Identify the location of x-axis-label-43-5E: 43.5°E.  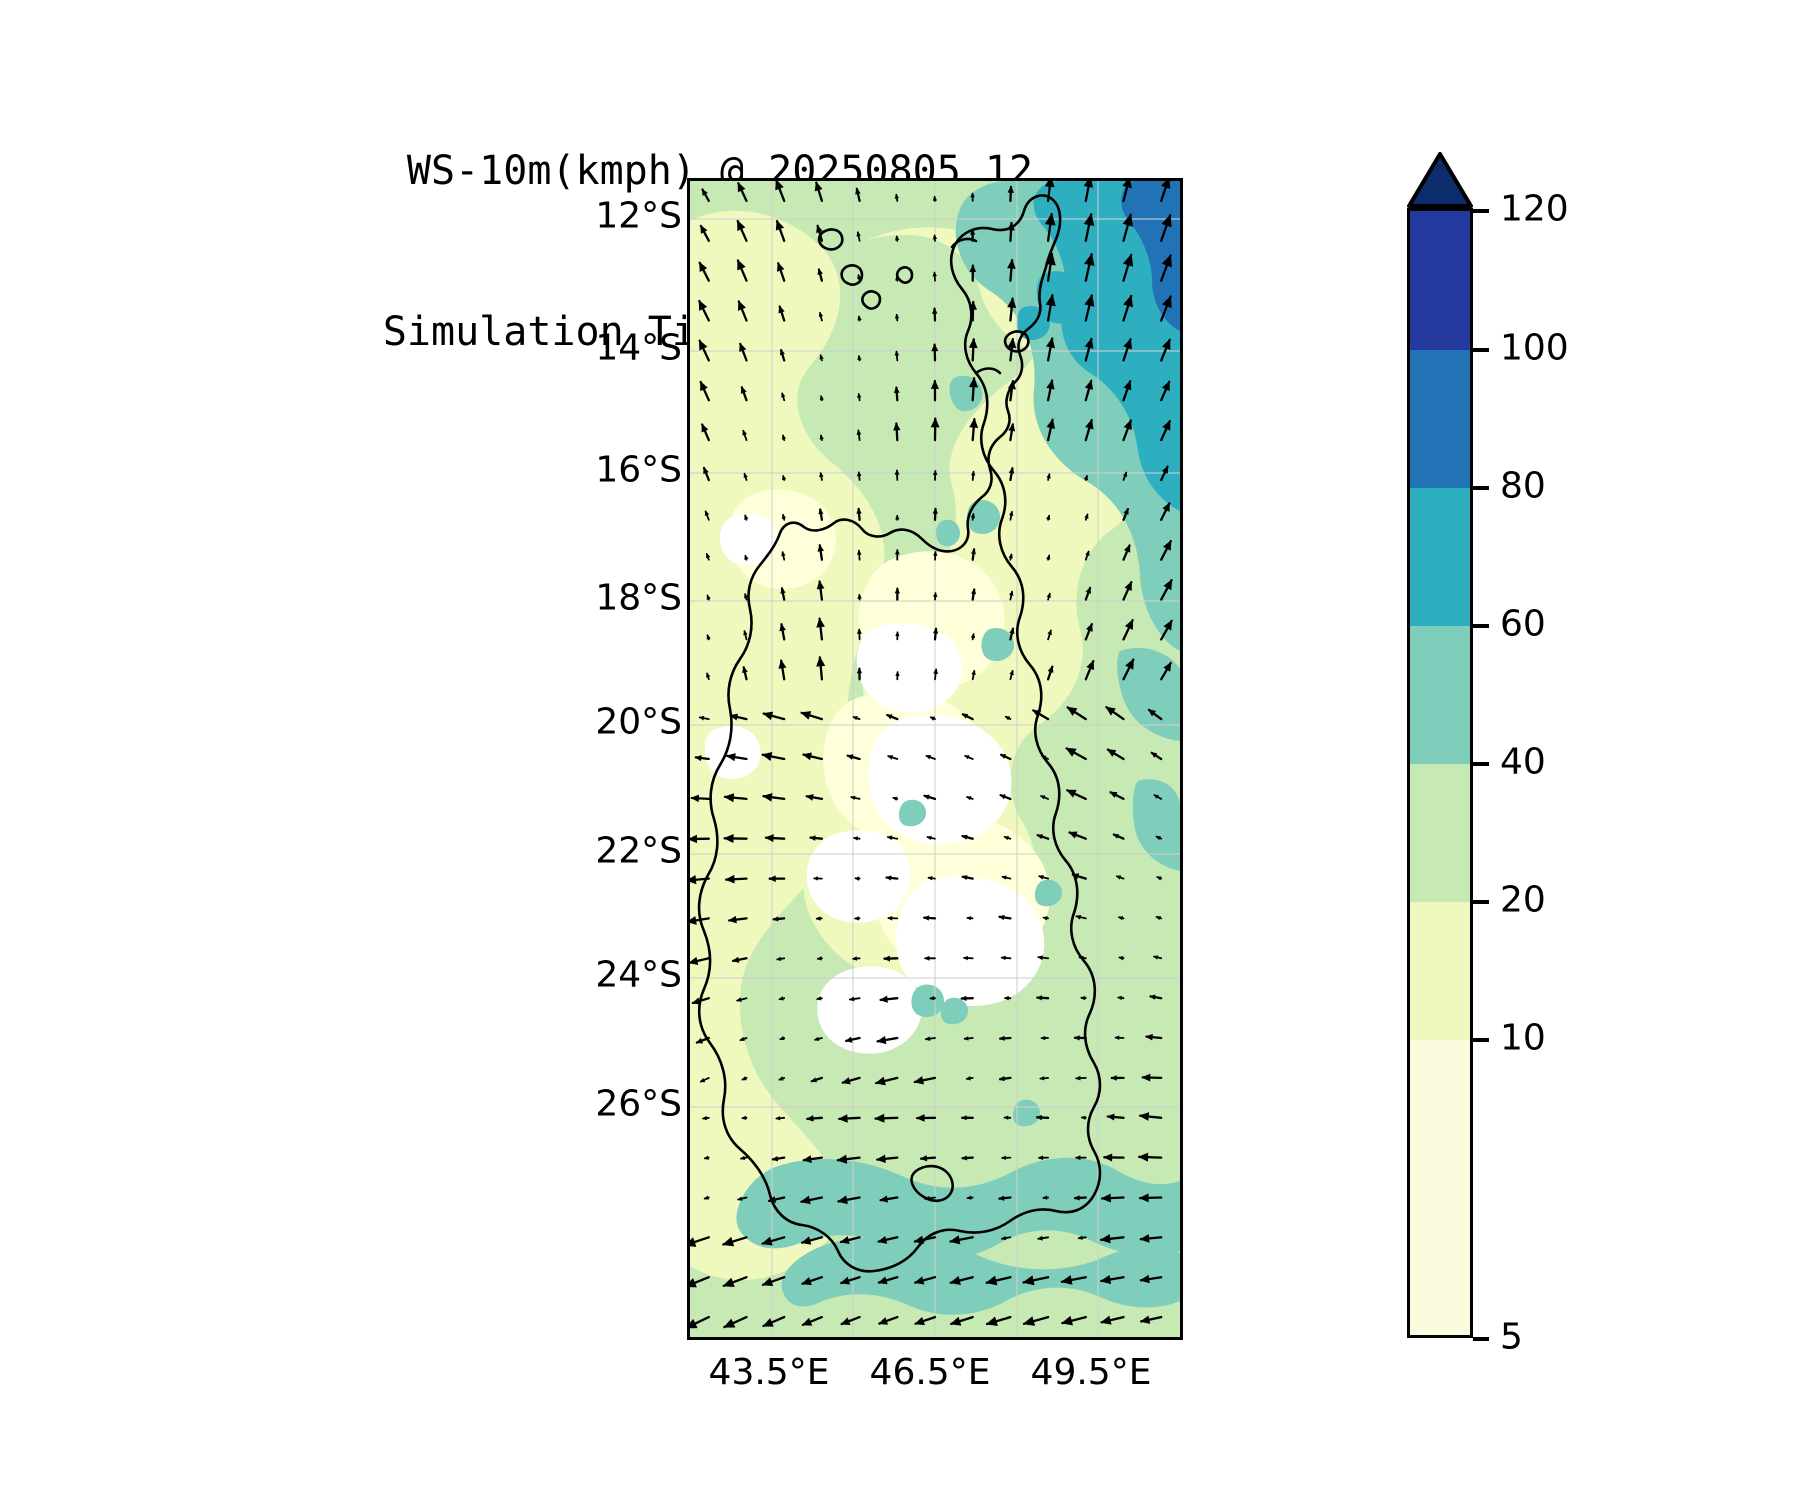
(769, 1372).